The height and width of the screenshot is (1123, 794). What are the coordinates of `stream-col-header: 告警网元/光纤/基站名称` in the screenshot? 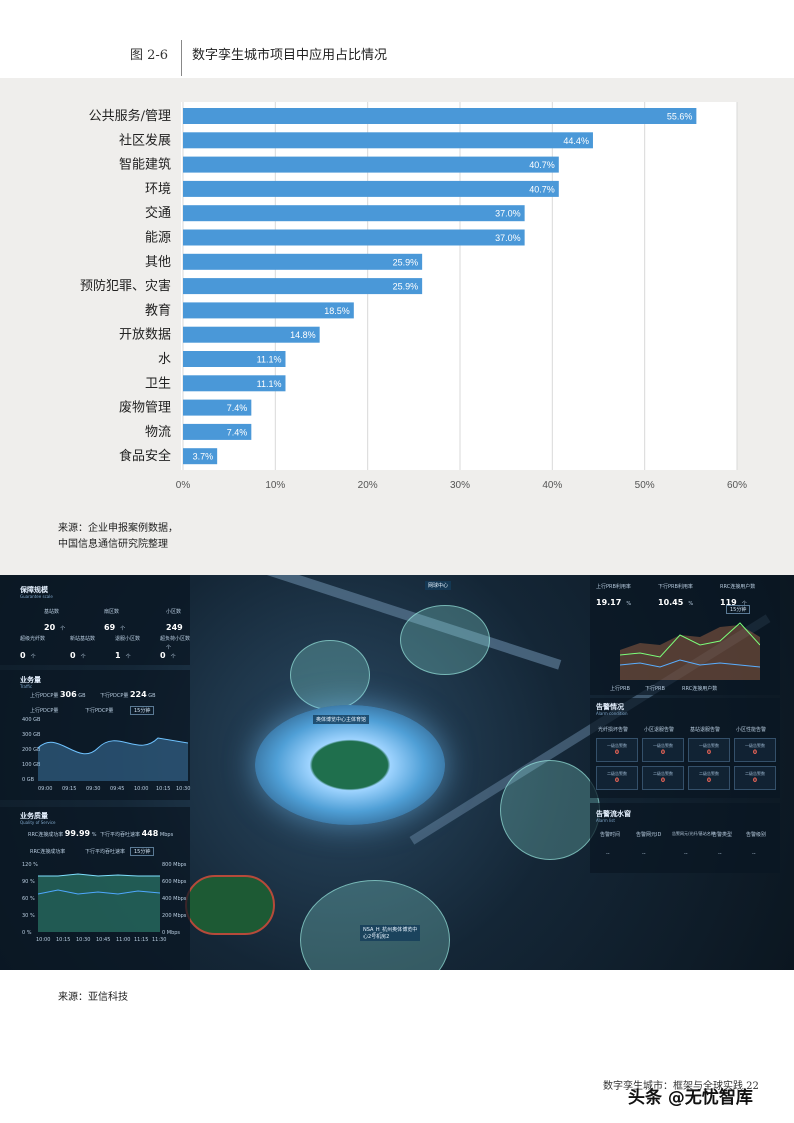 It's located at (693, 833).